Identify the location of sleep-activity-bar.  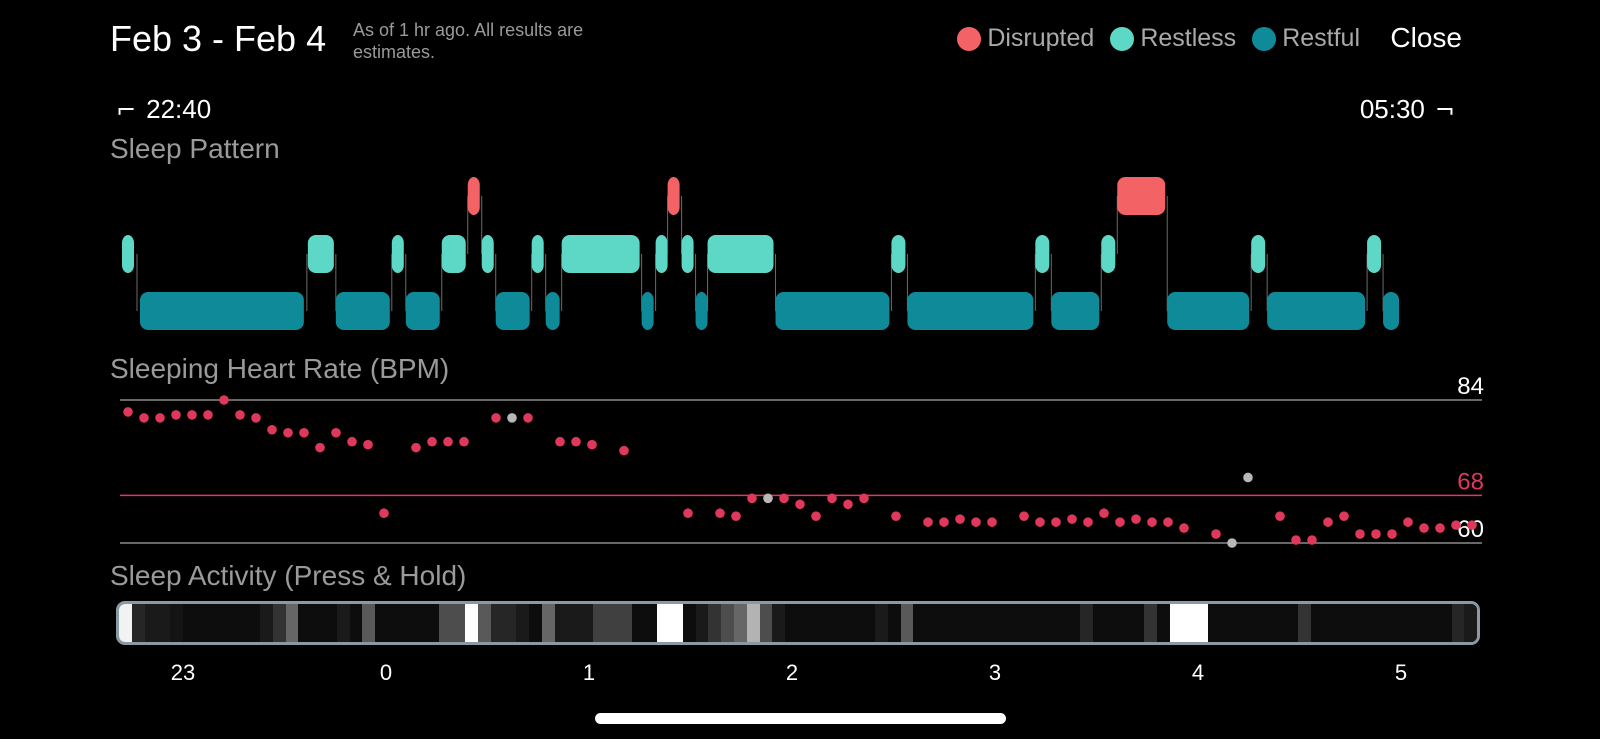
(798, 623).